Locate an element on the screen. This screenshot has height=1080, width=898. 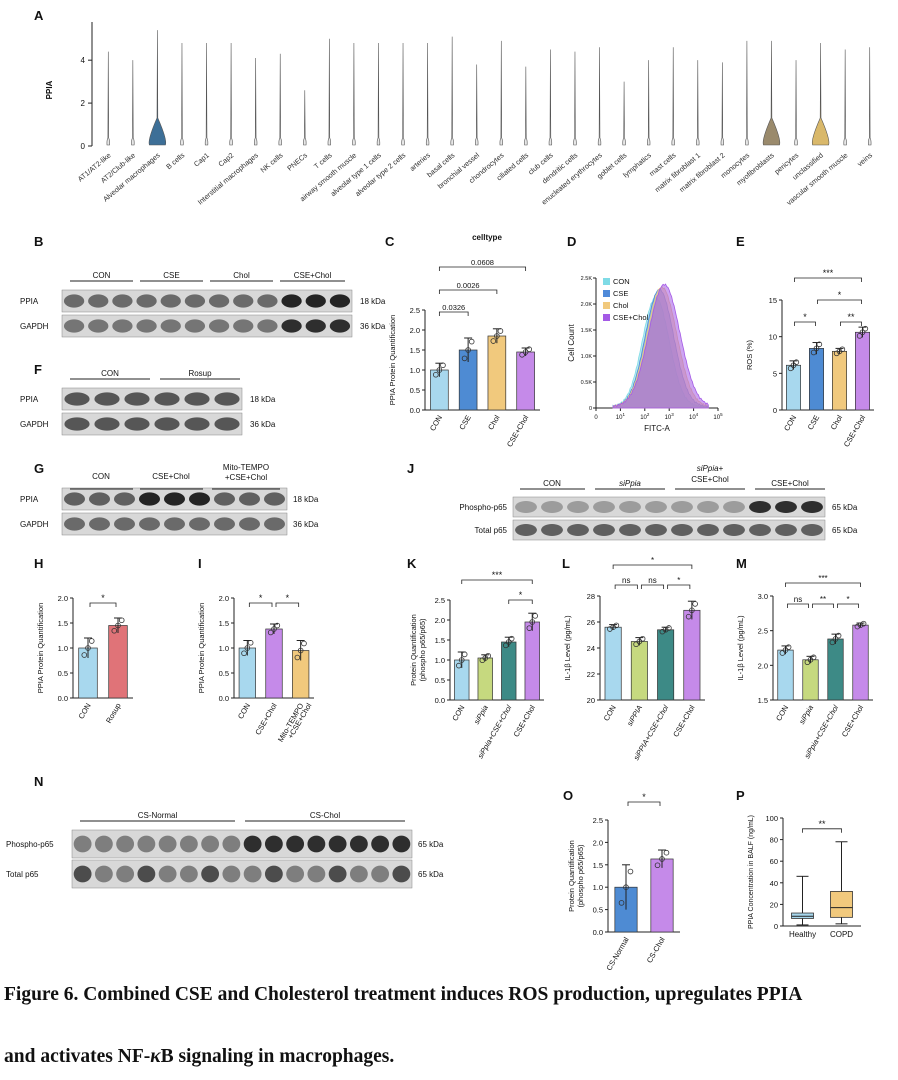
legend-label: CON is located at coordinates (621, 281).